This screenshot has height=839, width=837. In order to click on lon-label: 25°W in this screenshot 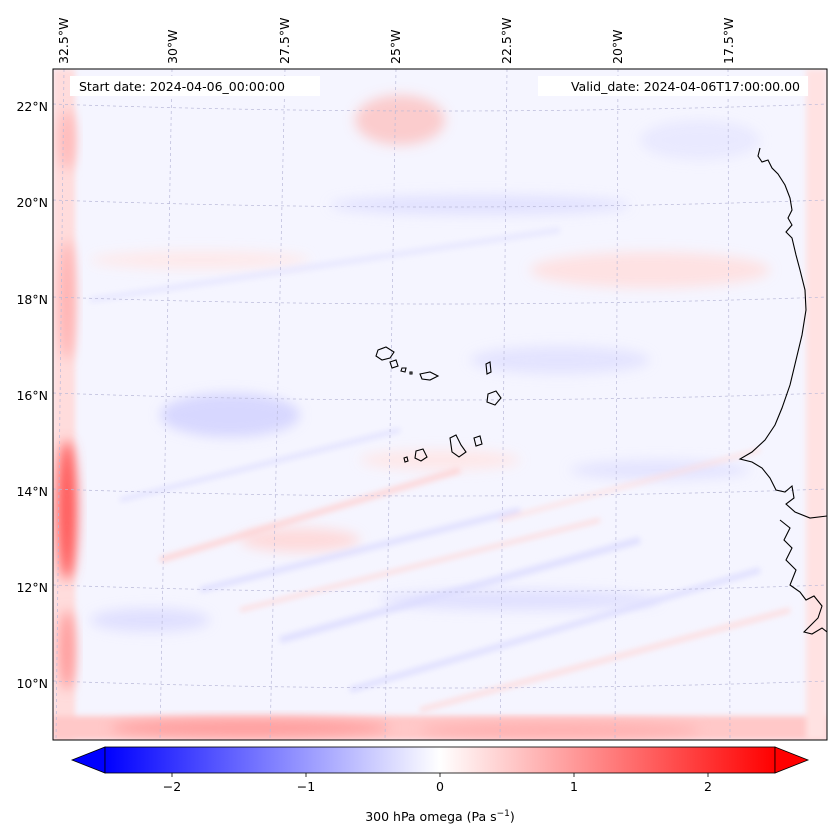, I will do `click(395, 46)`.